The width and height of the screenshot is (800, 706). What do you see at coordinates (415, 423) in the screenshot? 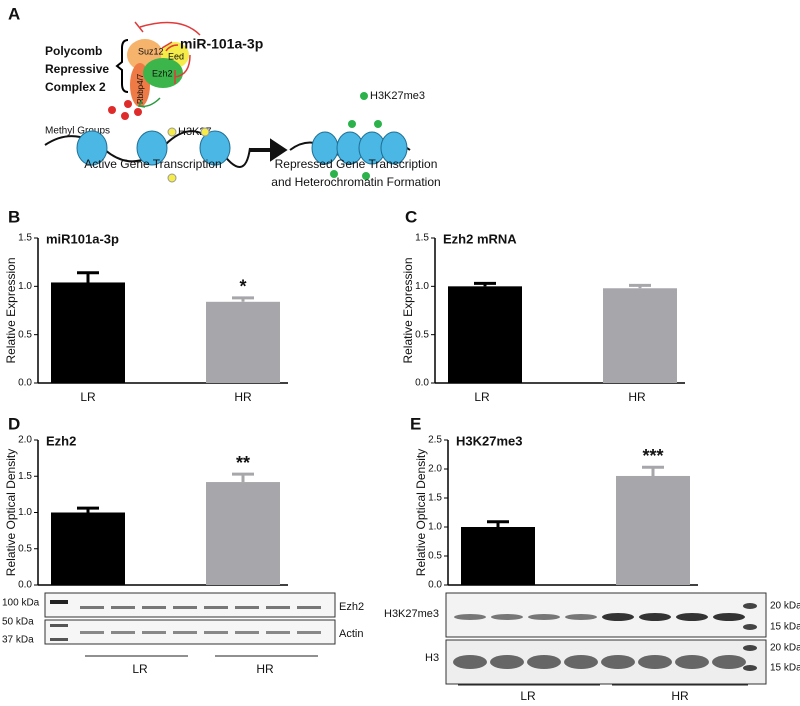
I see `panel-label: E` at bounding box center [415, 423].